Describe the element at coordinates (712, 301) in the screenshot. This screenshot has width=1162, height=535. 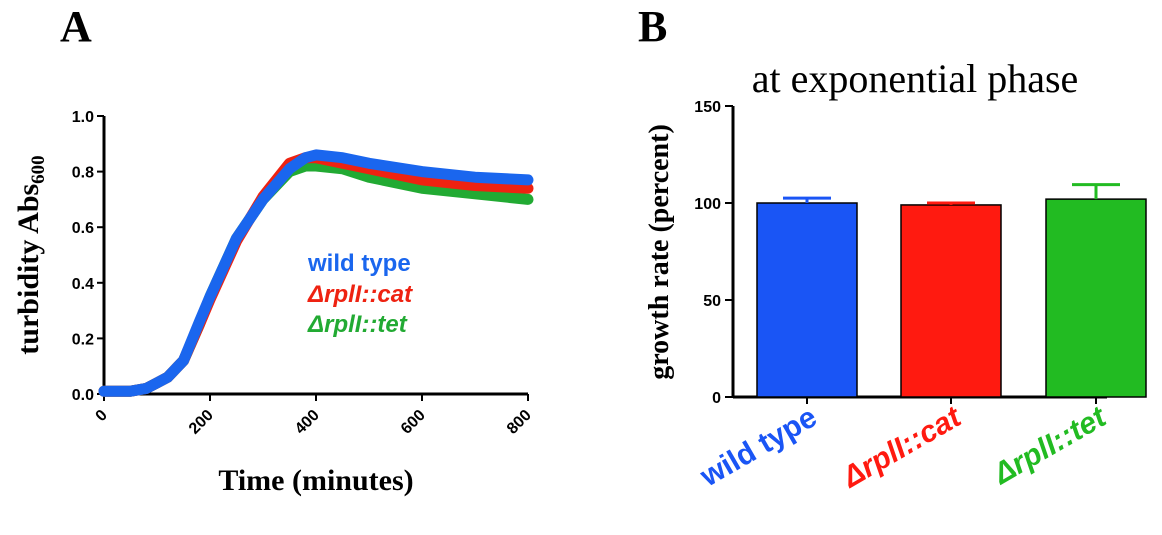
I see `y-tick-label-b: 50` at that location.